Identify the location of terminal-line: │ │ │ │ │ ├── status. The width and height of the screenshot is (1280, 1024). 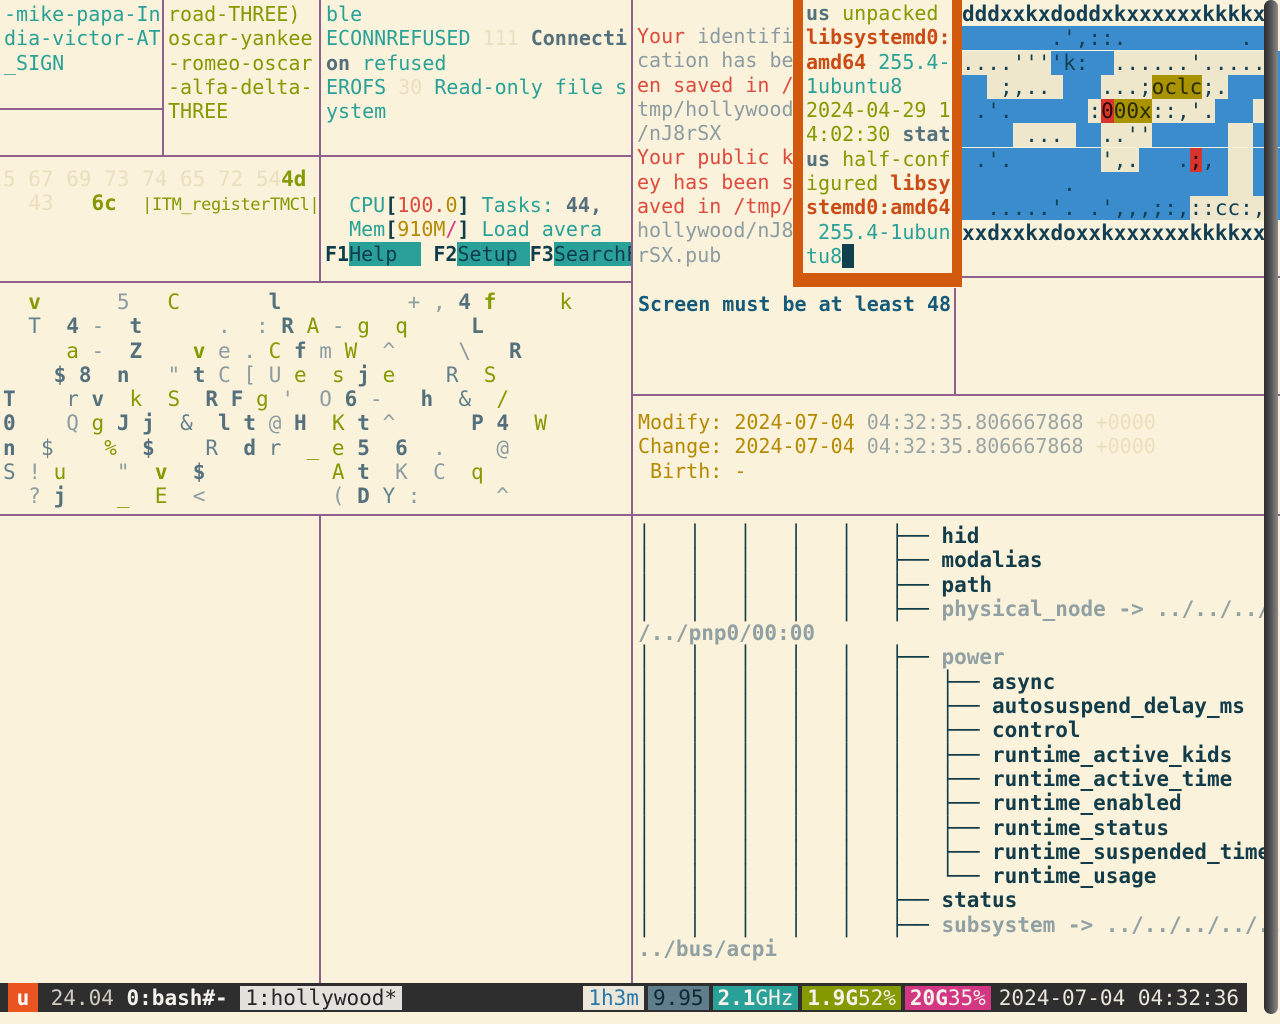
(828, 900).